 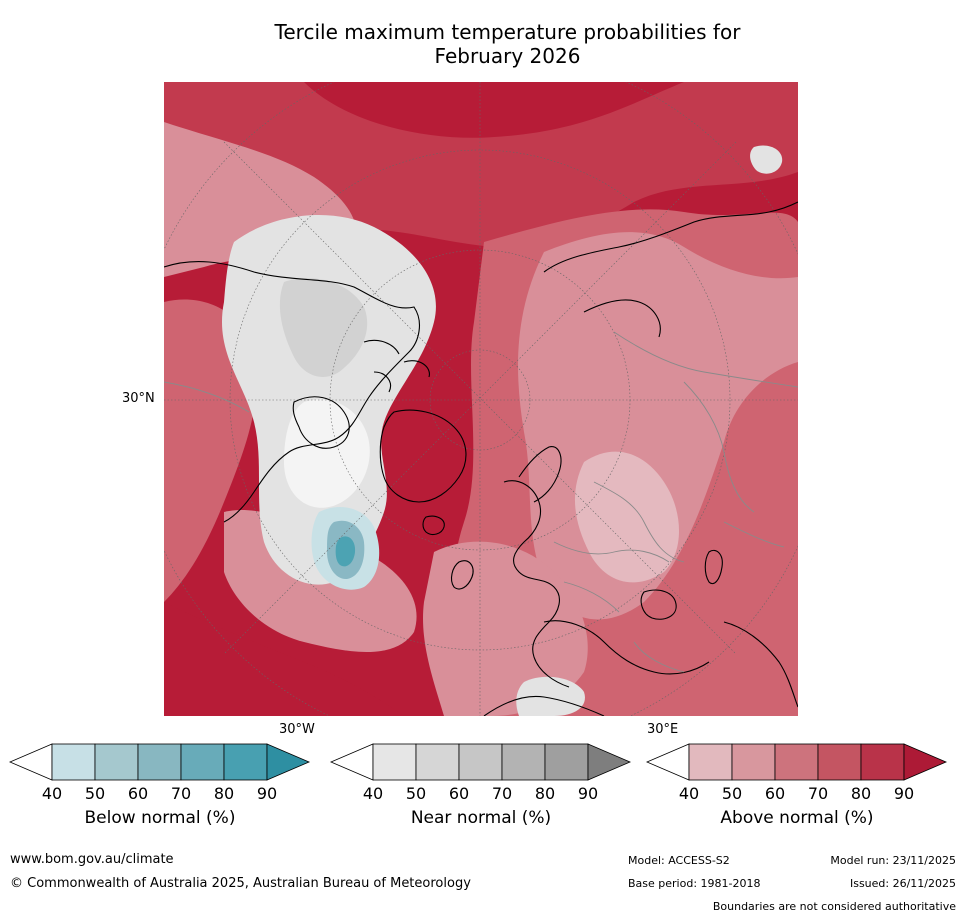 I want to click on below-colorbar-high-extend, so click(x=288, y=762).